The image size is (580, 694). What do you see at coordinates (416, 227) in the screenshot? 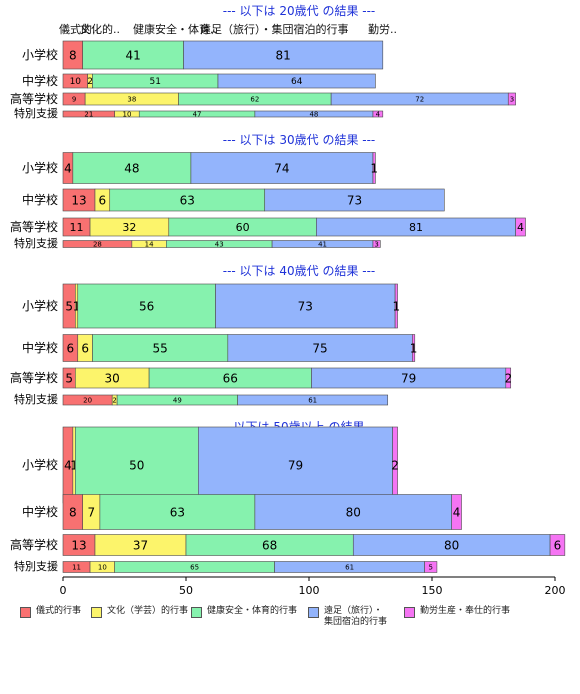
I see `bar-value-label: 81` at bounding box center [416, 227].